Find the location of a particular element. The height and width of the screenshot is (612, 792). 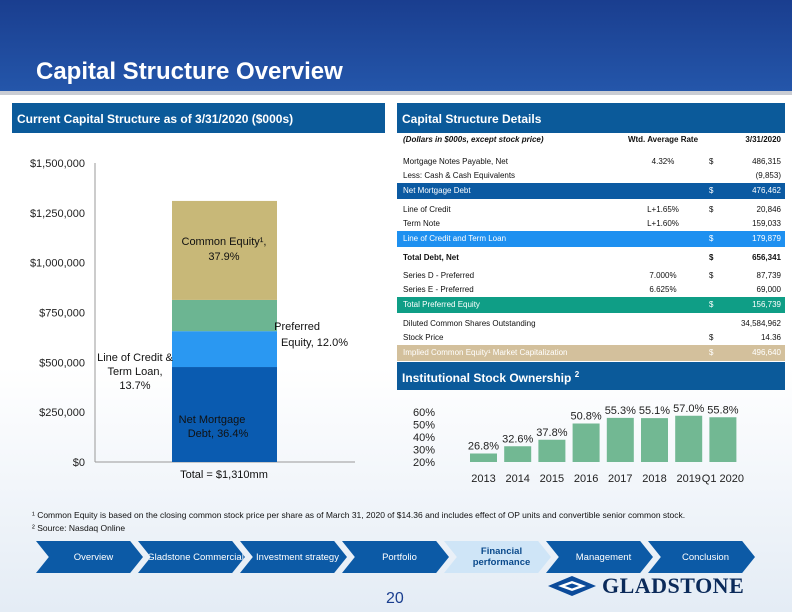

table-row: Mortgage Notes Payable, Net 4.32% $486,315 is located at coordinates (591, 162).